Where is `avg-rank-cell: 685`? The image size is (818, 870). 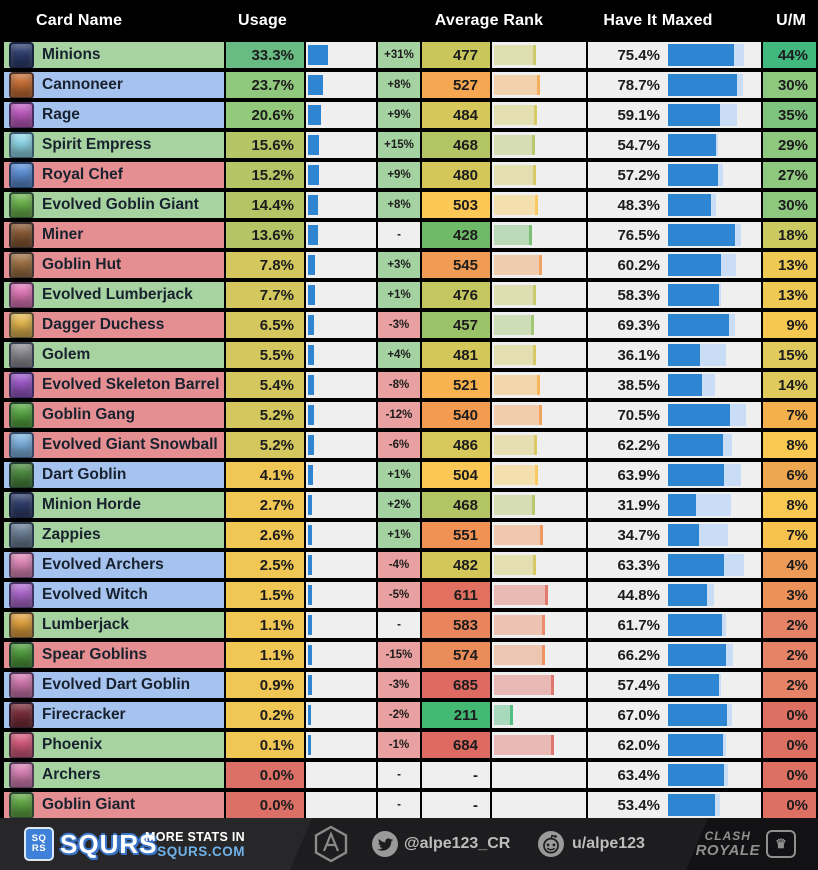
avg-rank-cell: 685 is located at coordinates (456, 685).